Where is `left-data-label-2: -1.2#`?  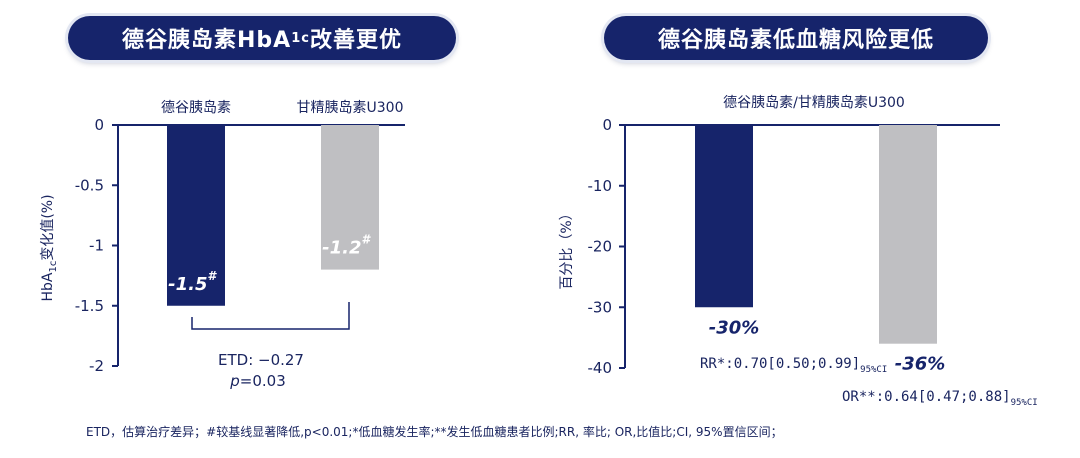
left-data-label-2: -1.2# is located at coordinates (346, 246).